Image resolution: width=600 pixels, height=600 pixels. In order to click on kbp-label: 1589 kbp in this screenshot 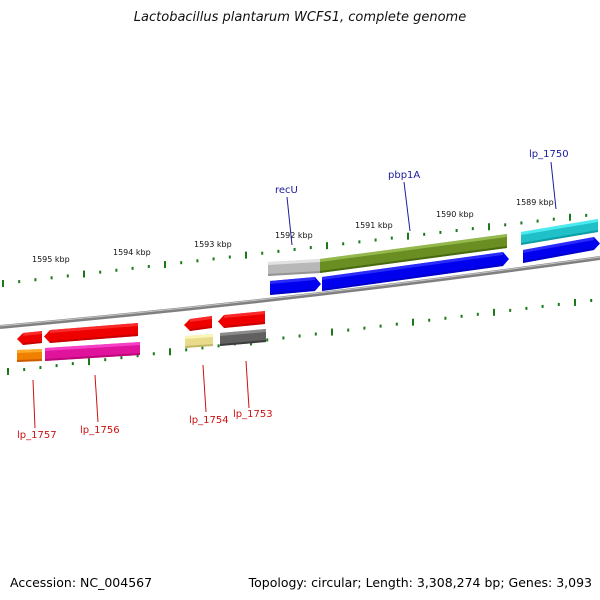, I will do `click(535, 202)`.